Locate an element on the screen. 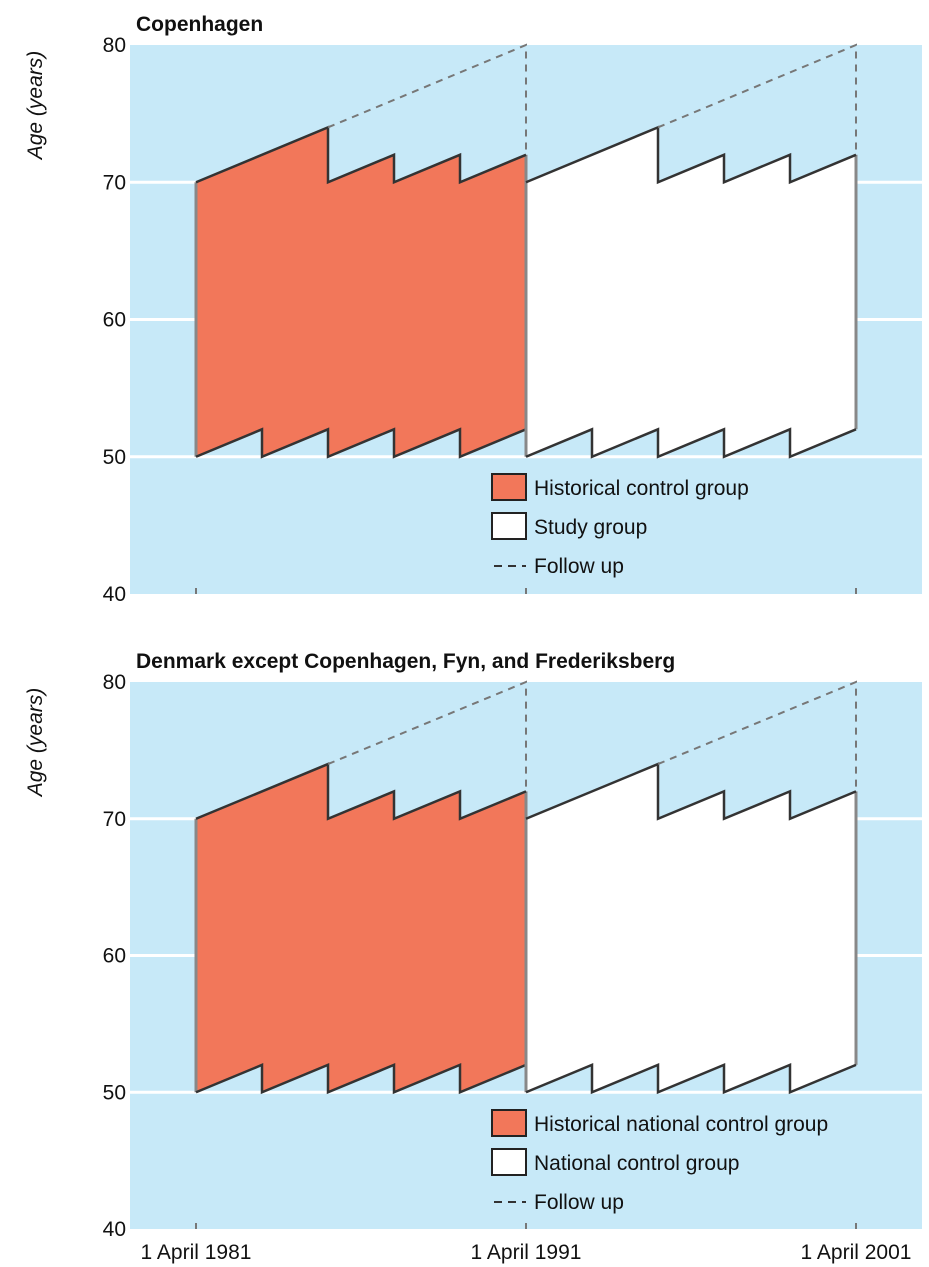 The height and width of the screenshot is (1267, 929). legend-label: National control group is located at coordinates (636, 1163).